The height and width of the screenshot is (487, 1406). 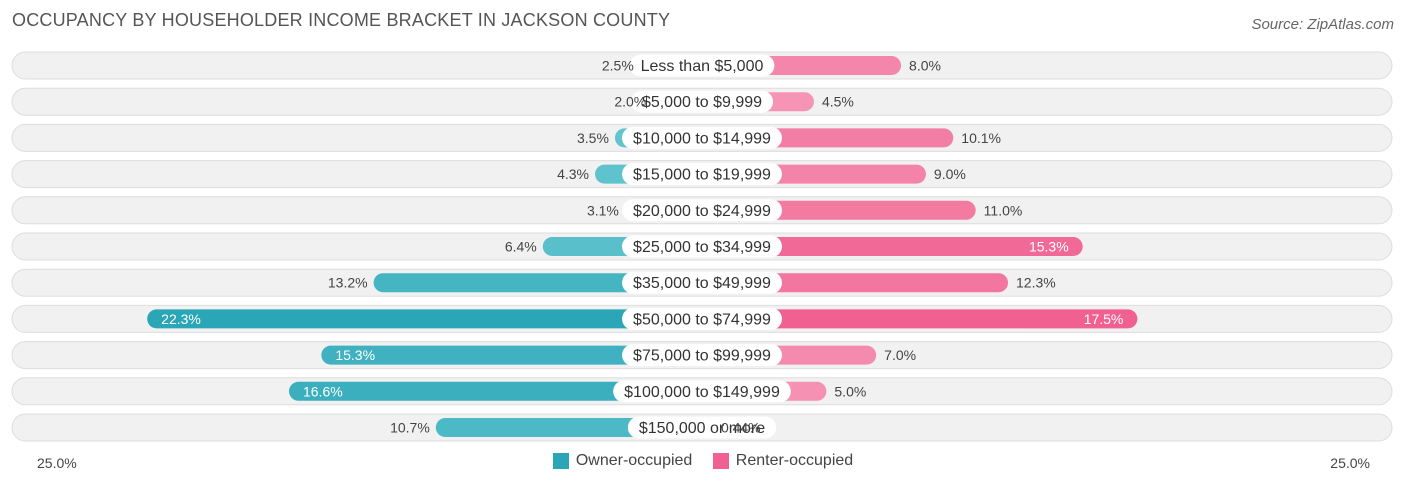 I want to click on category-label: $100,000 to $149,999, so click(x=702, y=392).